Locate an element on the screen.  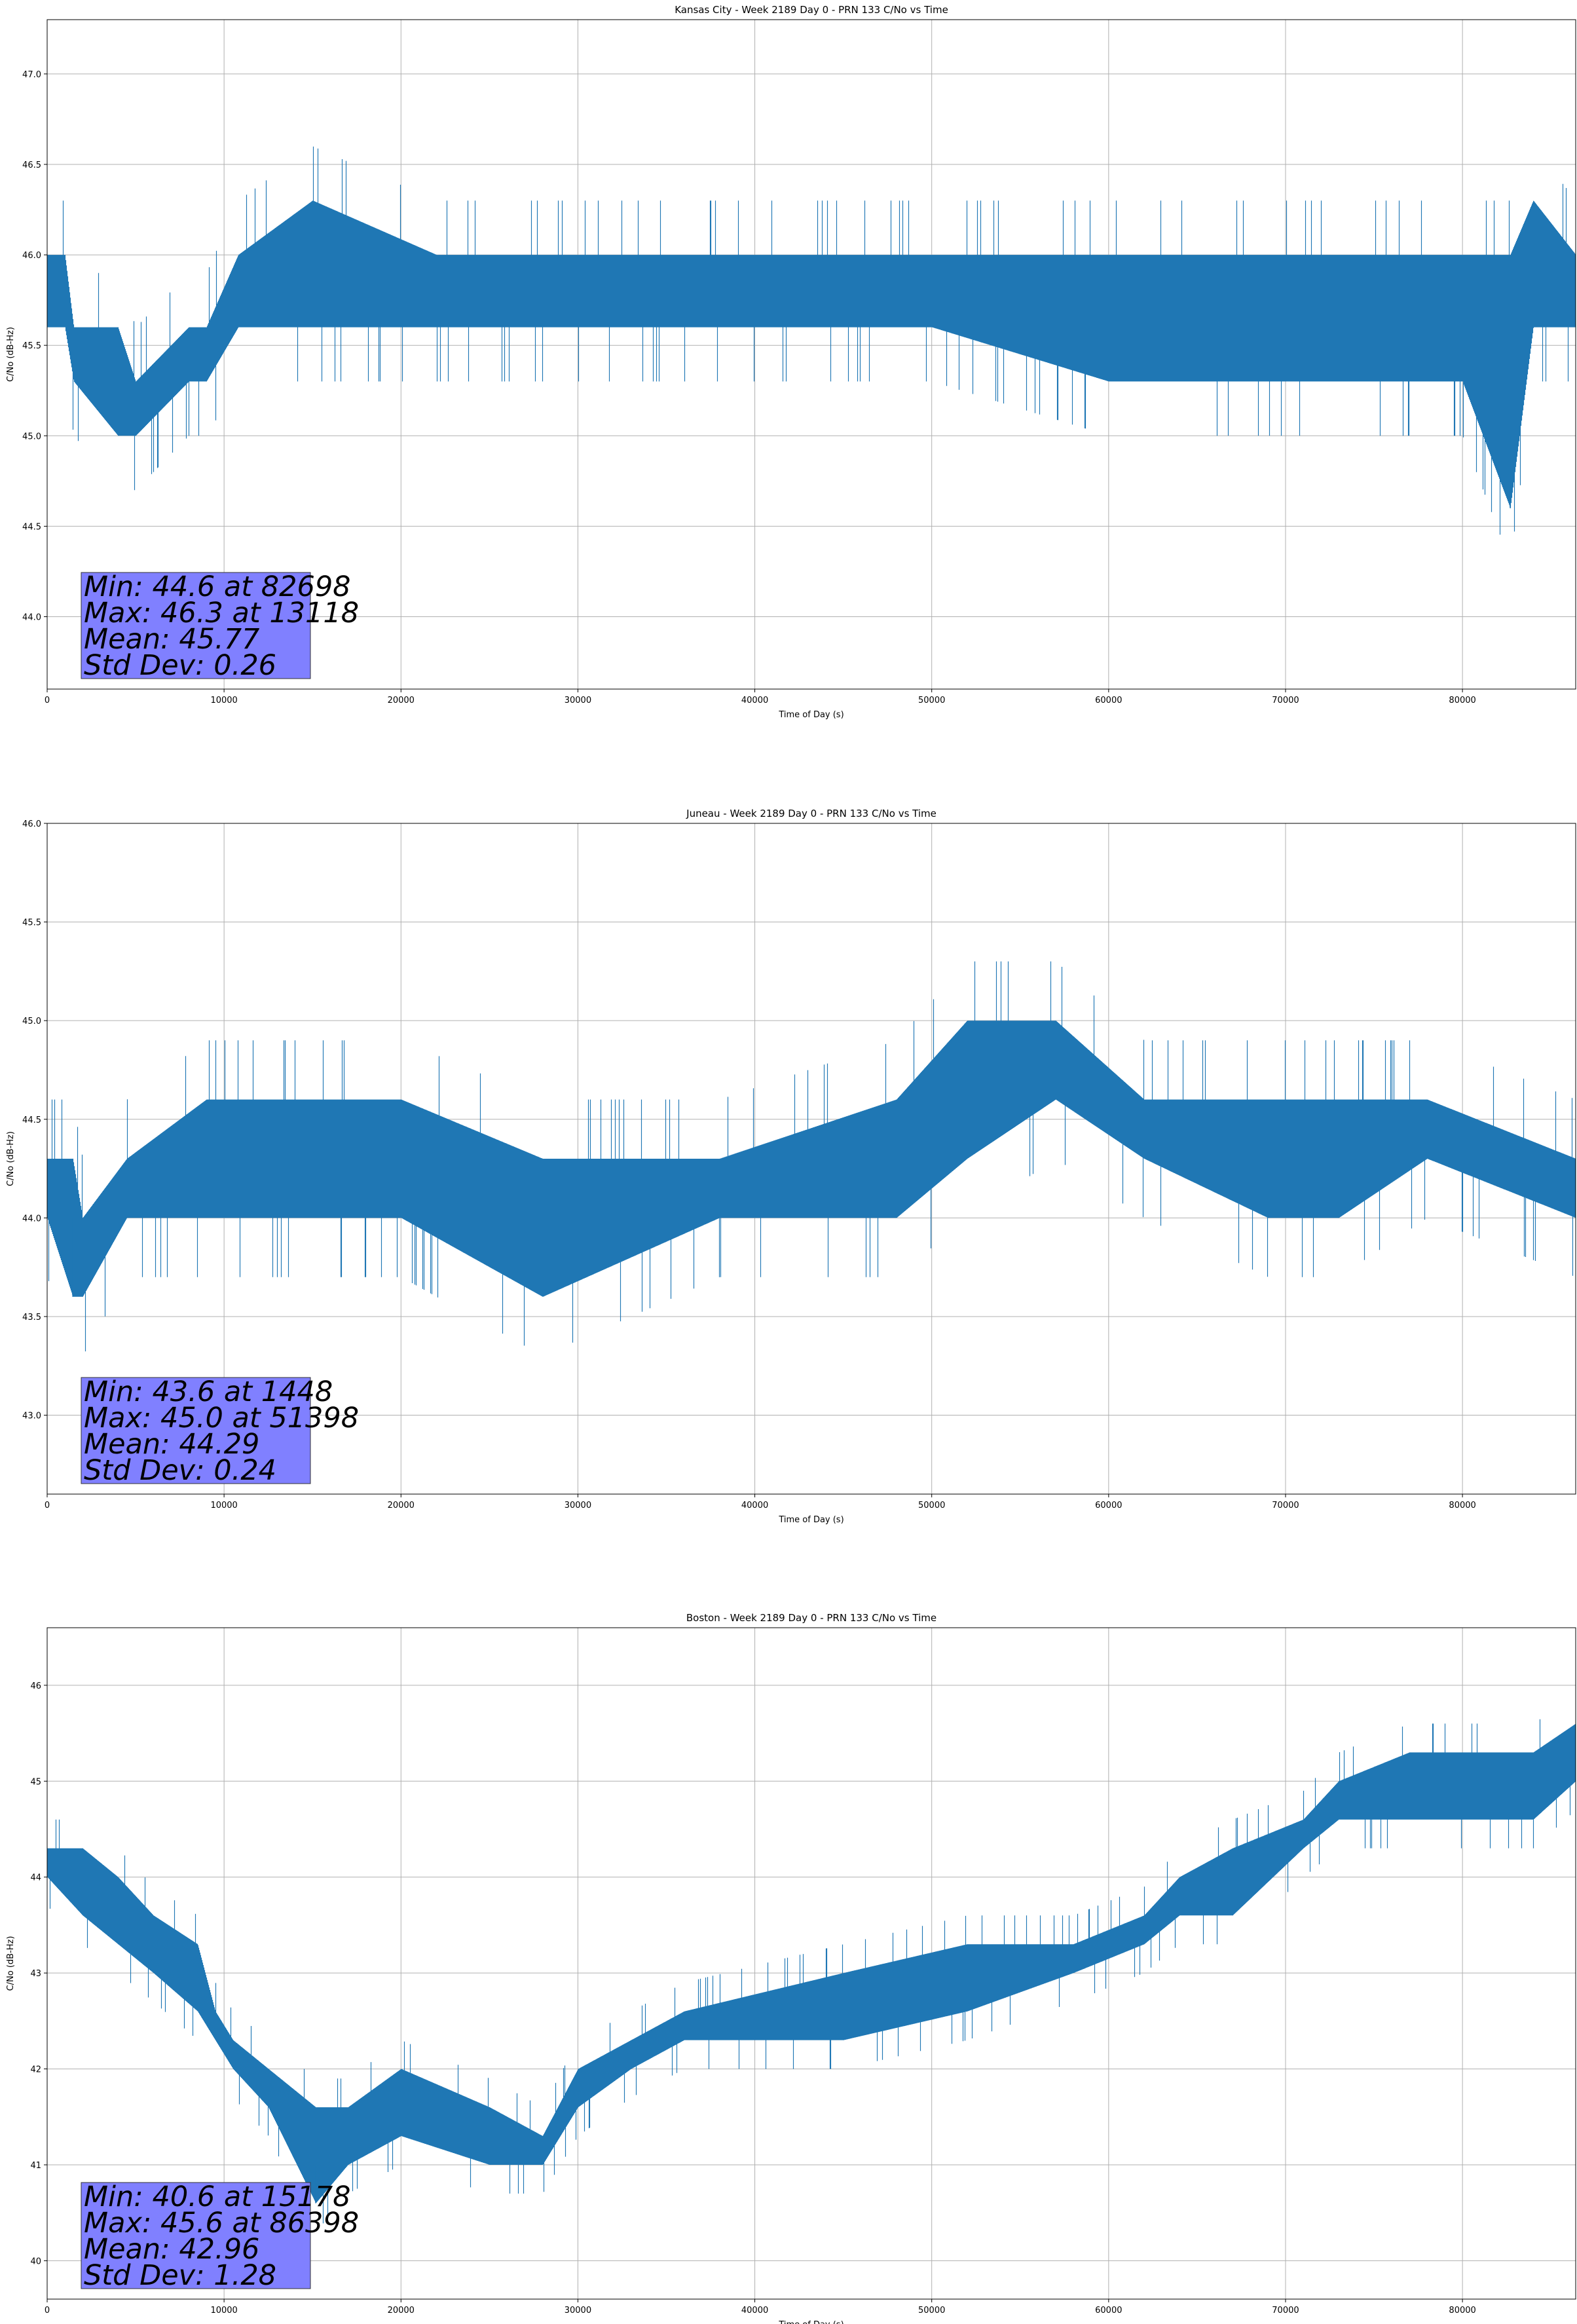
stats-line: Min: 40.6 at 15178 is located at coordinates (217, 2197).